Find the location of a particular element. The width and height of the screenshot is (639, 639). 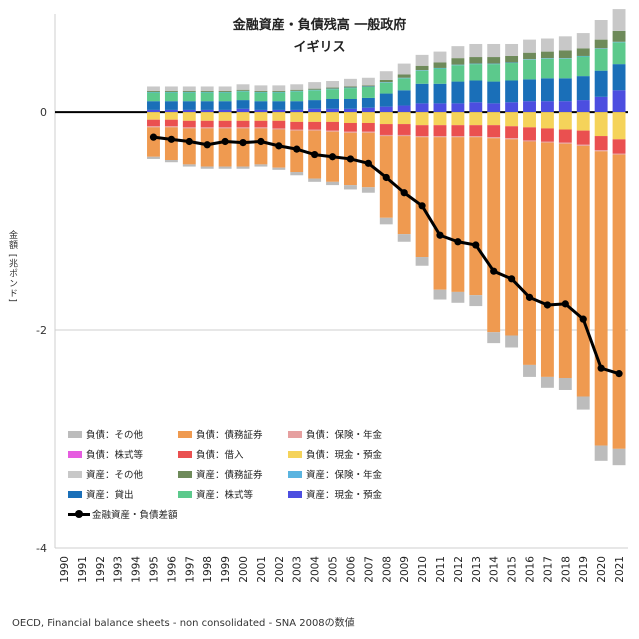

x-tick-label: 2016 is located at coordinates (531, 569).